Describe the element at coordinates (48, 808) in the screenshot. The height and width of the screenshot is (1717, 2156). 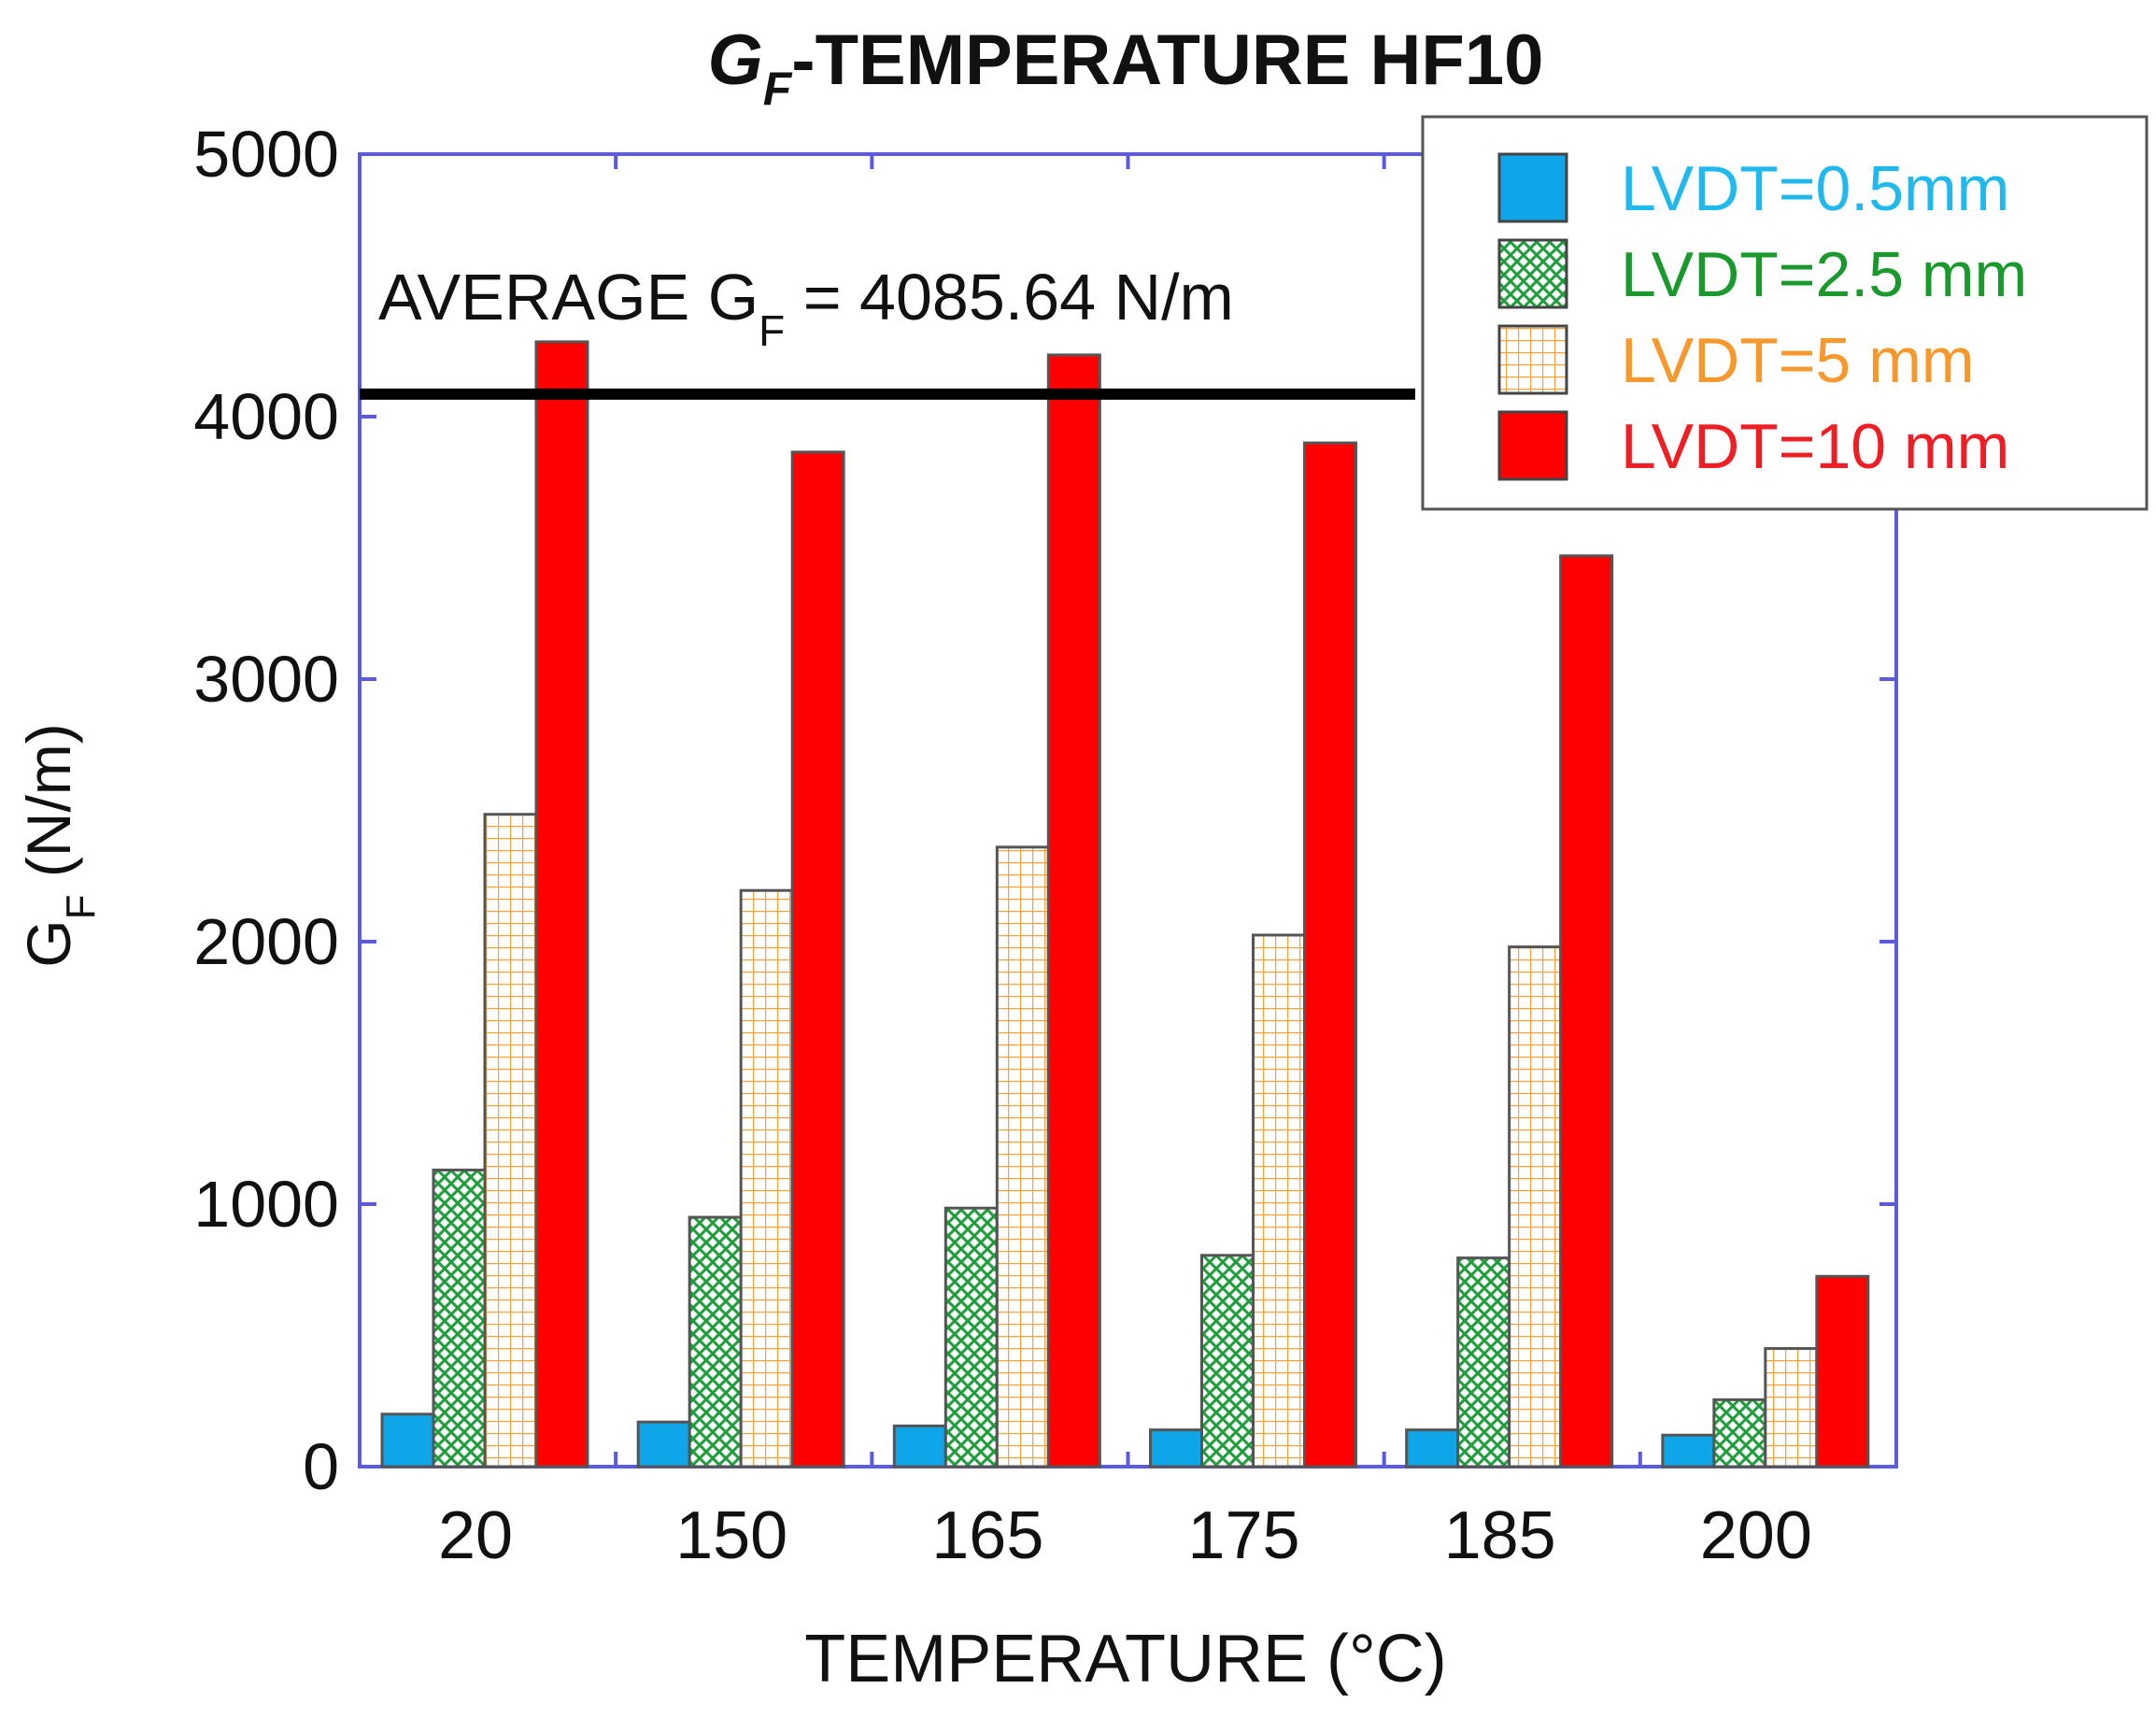
I see `y-axis-label-rest: (N/m)` at that location.